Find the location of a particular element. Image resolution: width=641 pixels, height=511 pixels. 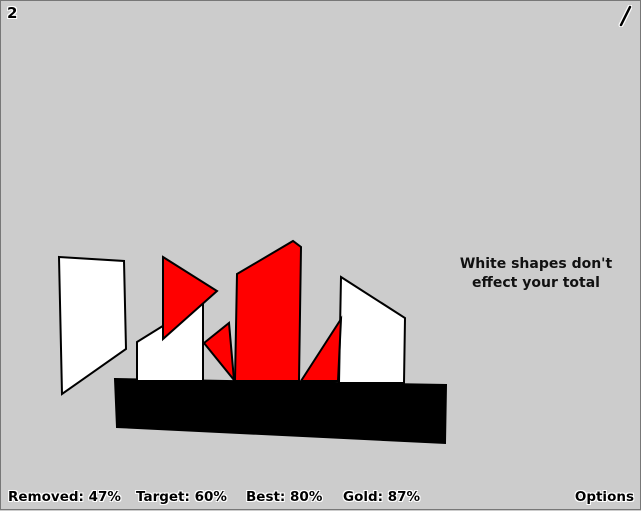

level-number: 2 is located at coordinates (12, 13).